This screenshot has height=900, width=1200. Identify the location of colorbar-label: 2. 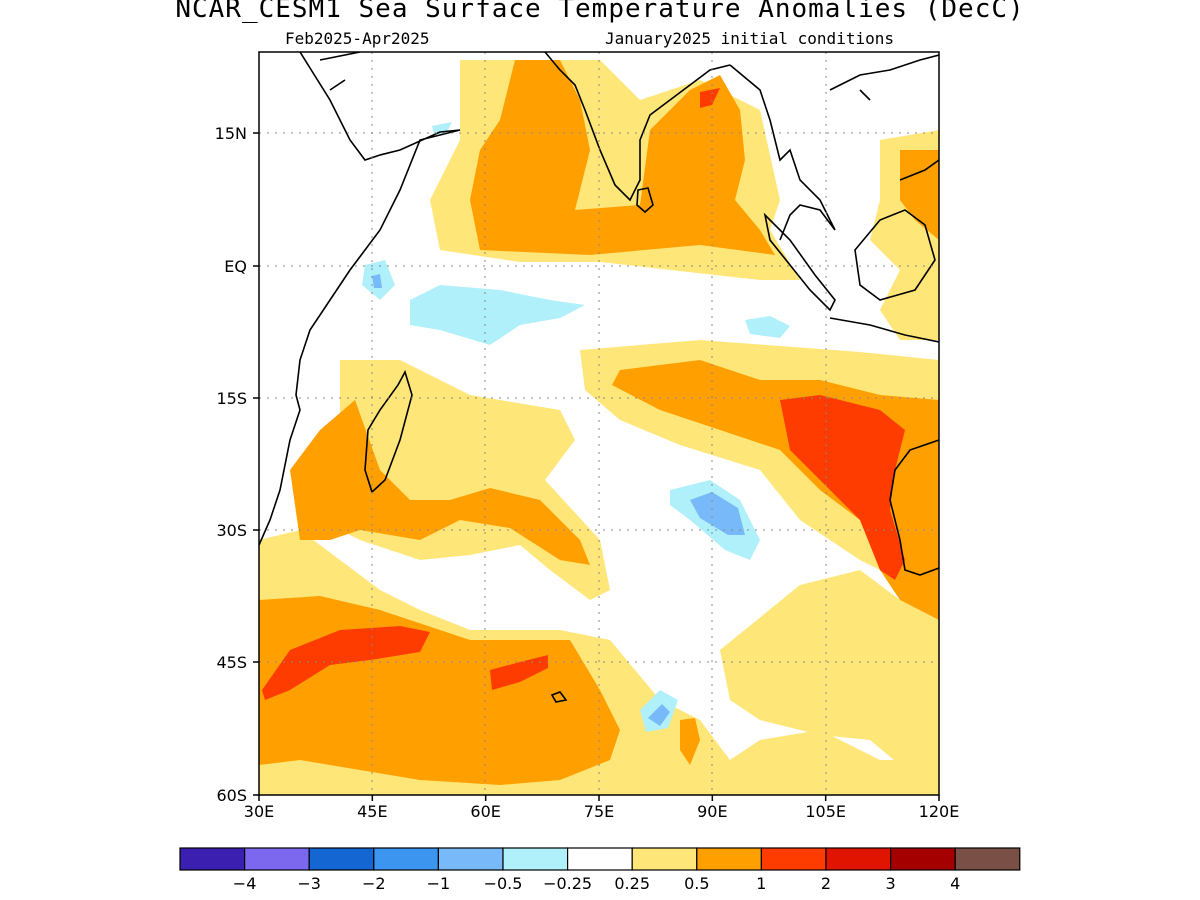
(826, 883).